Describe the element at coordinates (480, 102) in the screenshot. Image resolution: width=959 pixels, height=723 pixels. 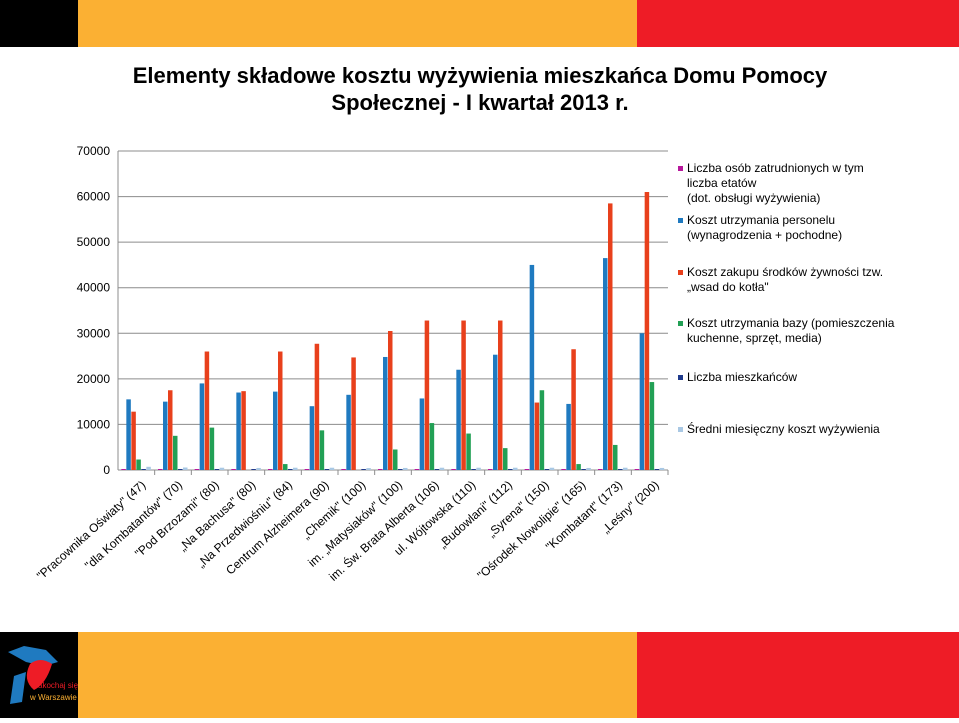
I see `chart-title-line2: Społecznej - I kwartał 2013 r.` at that location.